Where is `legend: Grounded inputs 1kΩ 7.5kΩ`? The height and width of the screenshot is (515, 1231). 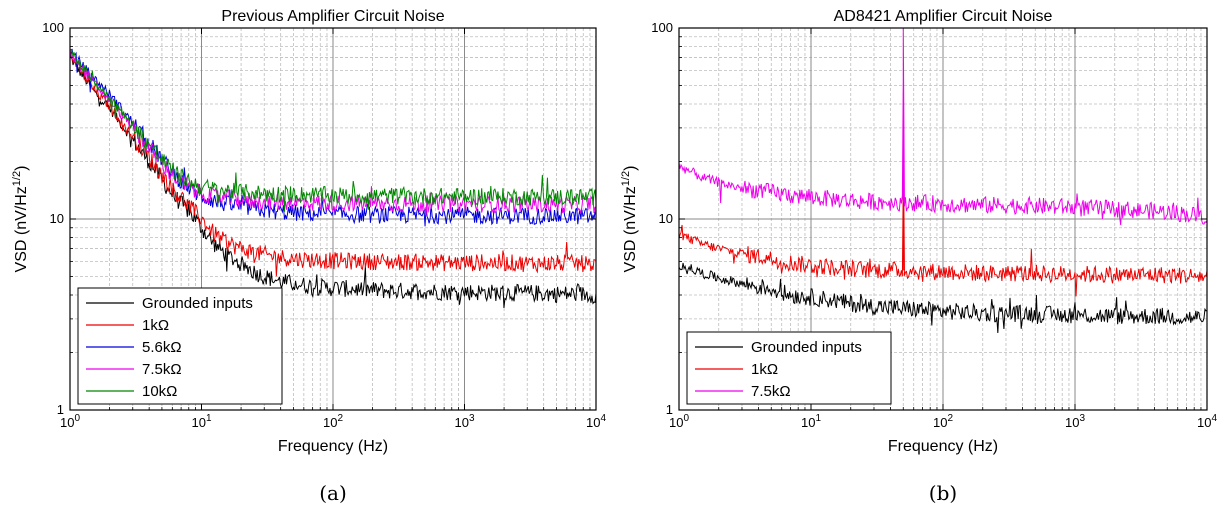
legend: Grounded inputs 1kΩ 7.5kΩ is located at coordinates (789, 368).